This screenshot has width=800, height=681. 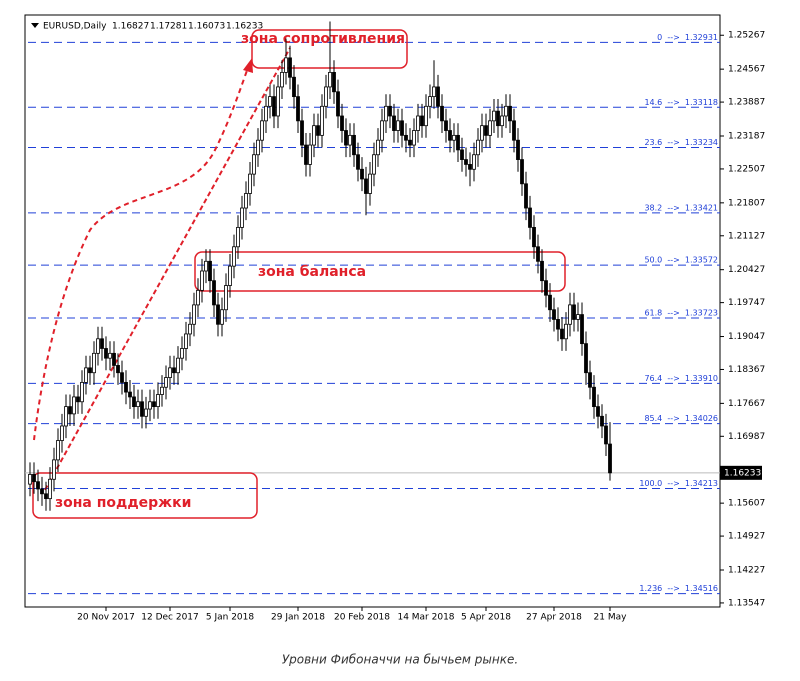 What do you see at coordinates (206, 27) in the screenshot?
I see `header-low: 1.16073` at bounding box center [206, 27].